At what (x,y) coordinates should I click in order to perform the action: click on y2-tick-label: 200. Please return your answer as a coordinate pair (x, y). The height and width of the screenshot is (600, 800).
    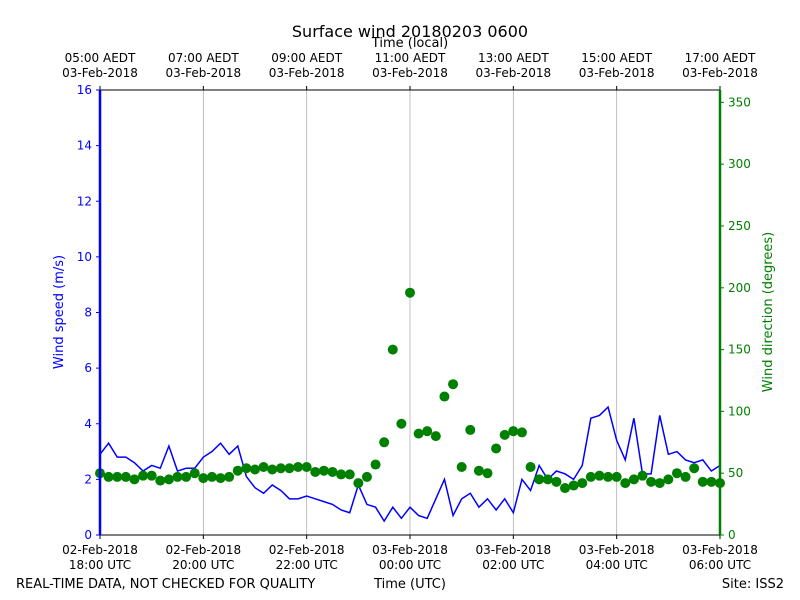
    Looking at the image, I should click on (739, 288).